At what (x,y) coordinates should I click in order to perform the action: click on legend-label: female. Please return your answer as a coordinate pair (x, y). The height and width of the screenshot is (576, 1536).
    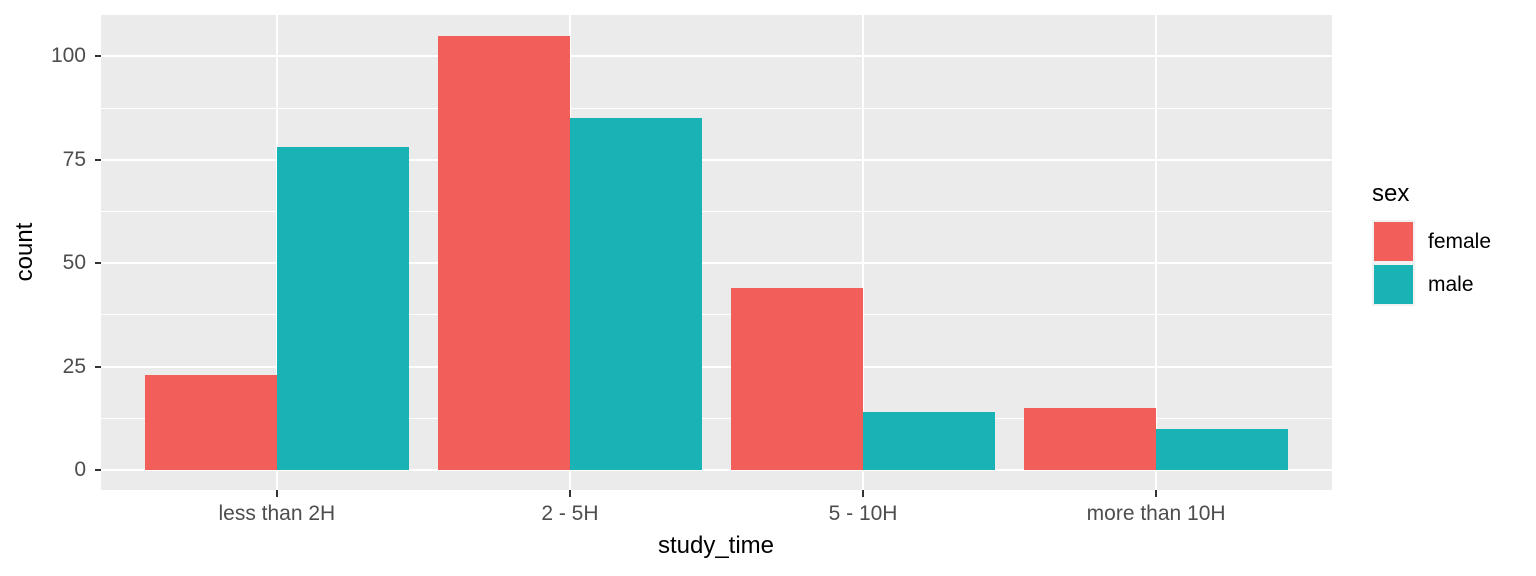
    Looking at the image, I should click on (1460, 241).